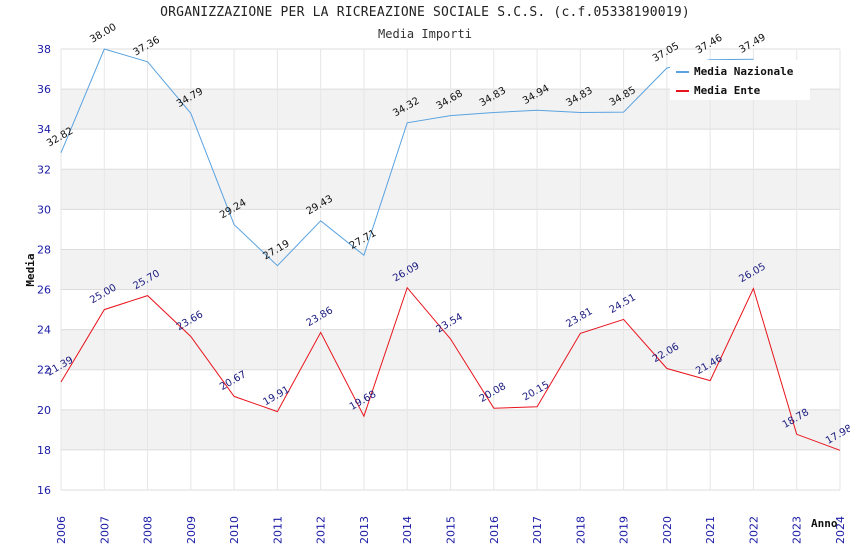  I want to click on y-tick-label: 26, so click(44, 290).